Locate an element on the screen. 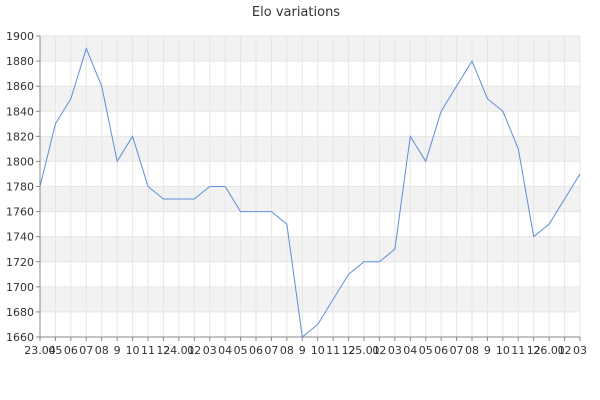  y-tick-label: 1680 is located at coordinates (20, 312).